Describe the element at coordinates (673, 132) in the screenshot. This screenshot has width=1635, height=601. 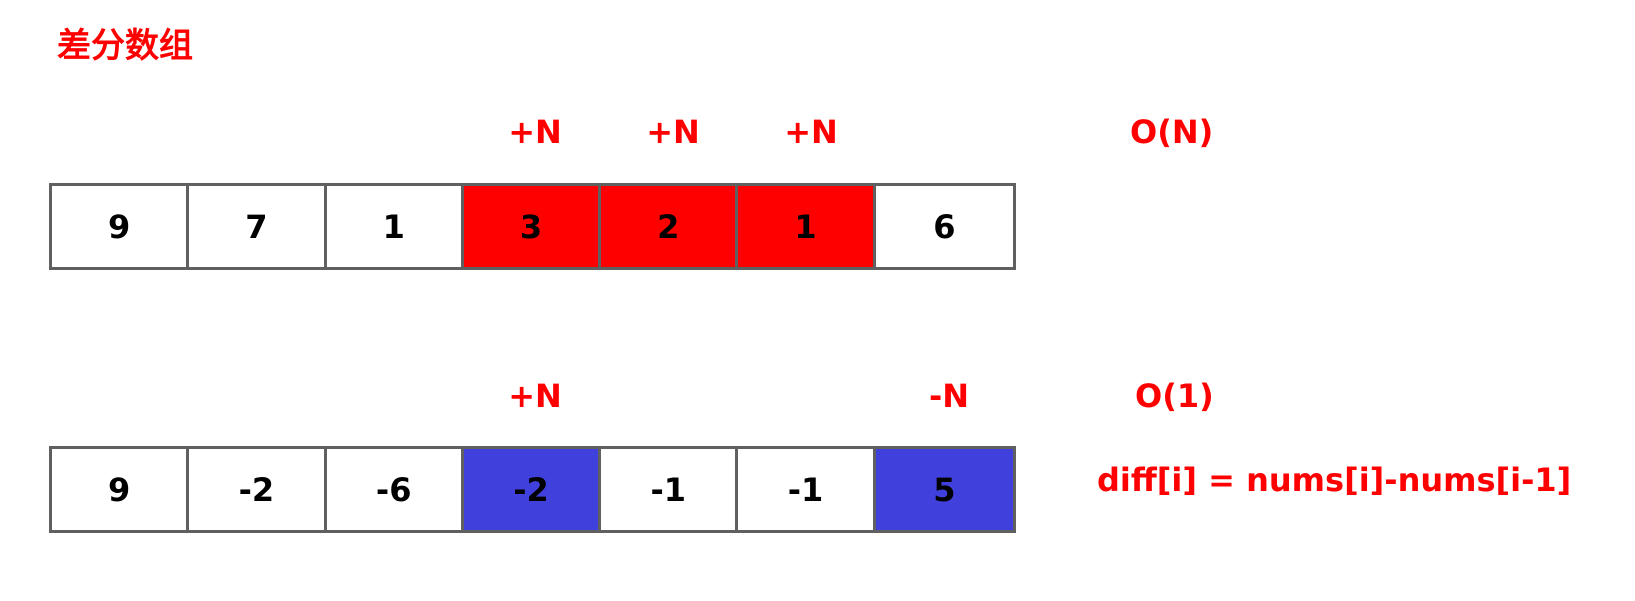
I see `original-array-marker-1: +N` at that location.